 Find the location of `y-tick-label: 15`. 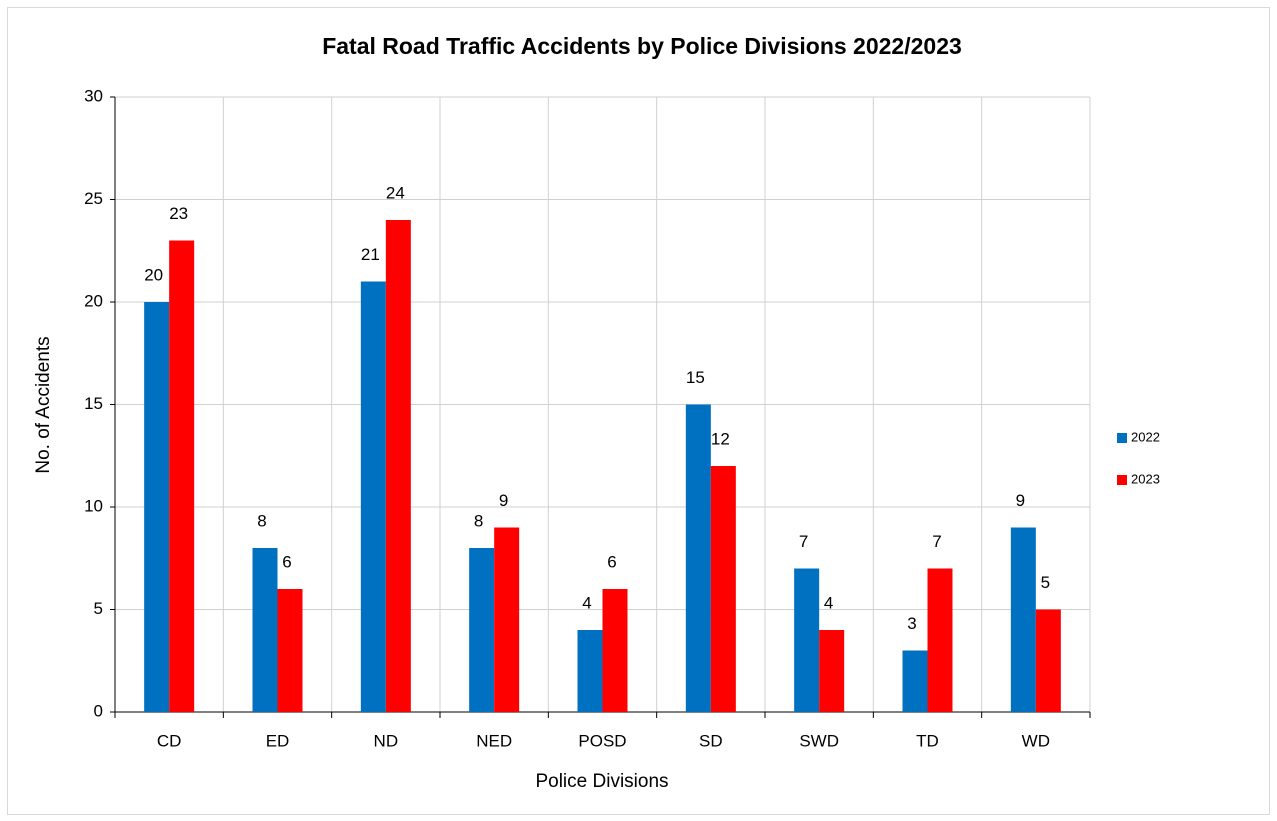

y-tick-label: 15 is located at coordinates (93, 403).